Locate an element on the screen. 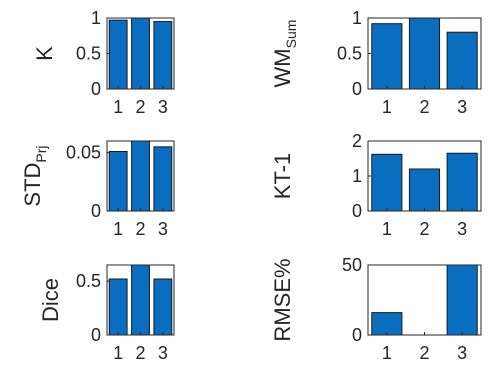 The image size is (495, 367). subplot-6: 0 50 1 2 3 RMSE% is located at coordinates (376, 309).